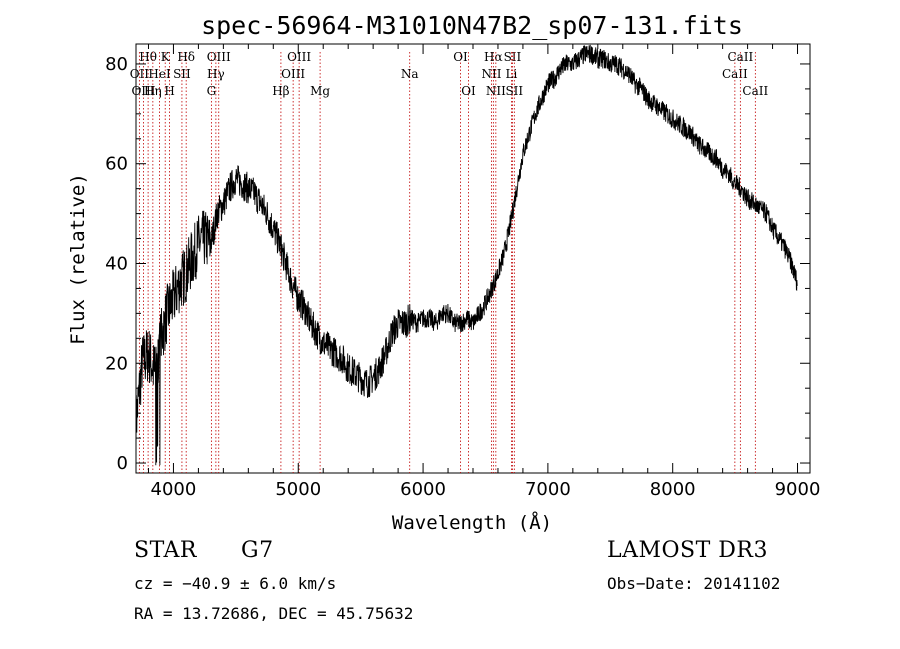  I want to click on line-marker-label: Hβ, so click(280, 91).